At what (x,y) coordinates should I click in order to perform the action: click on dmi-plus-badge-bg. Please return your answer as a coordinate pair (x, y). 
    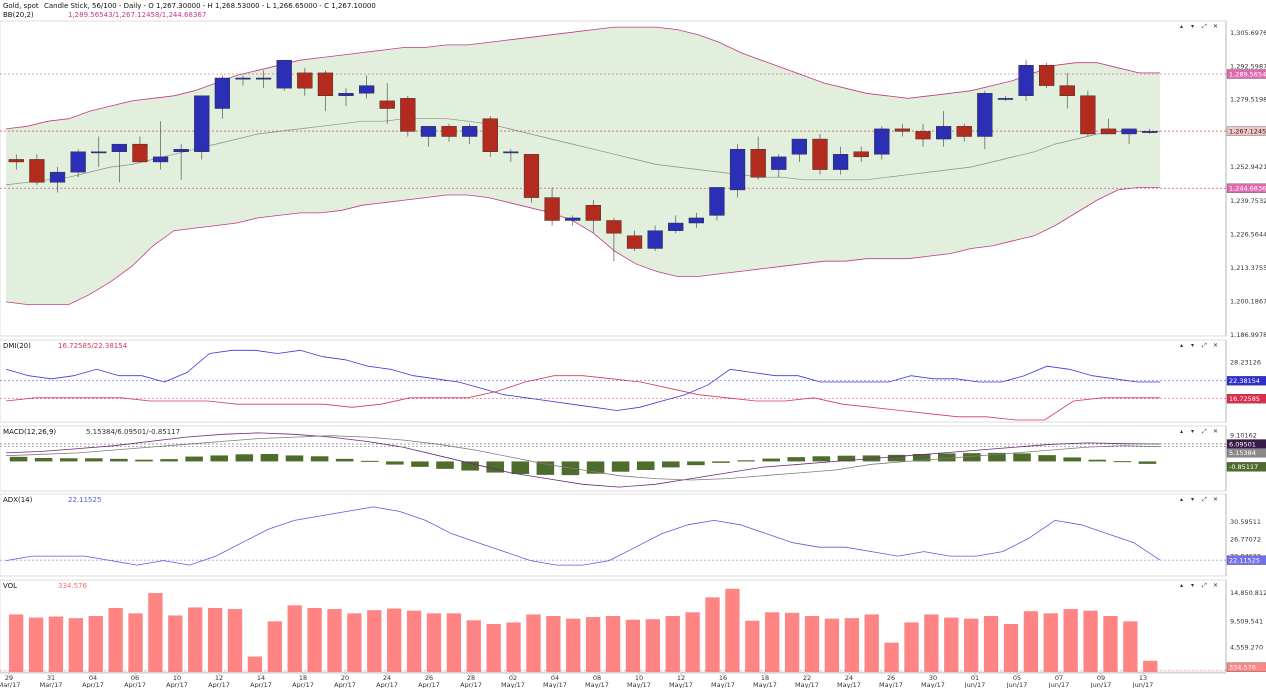
    Looking at the image, I should click on (1246, 381).